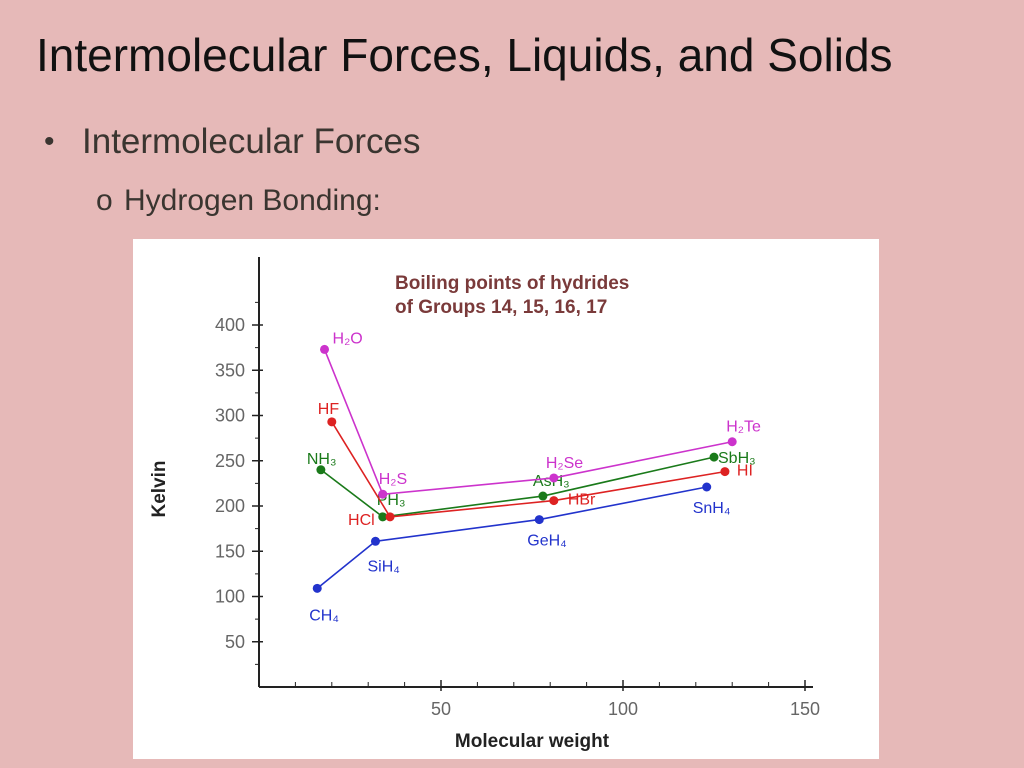 This screenshot has width=1024, height=768. I want to click on point-label: HF, so click(329, 409).